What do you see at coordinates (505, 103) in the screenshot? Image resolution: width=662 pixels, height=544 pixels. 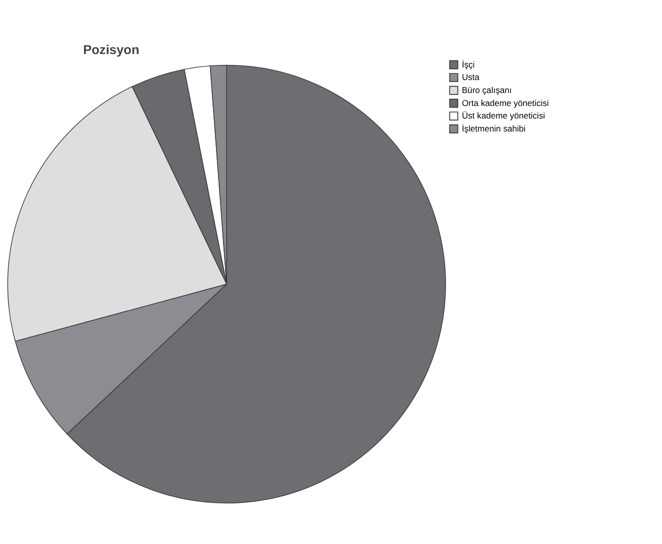 I see `legend-label: Orta kademe yöneticisi` at bounding box center [505, 103].